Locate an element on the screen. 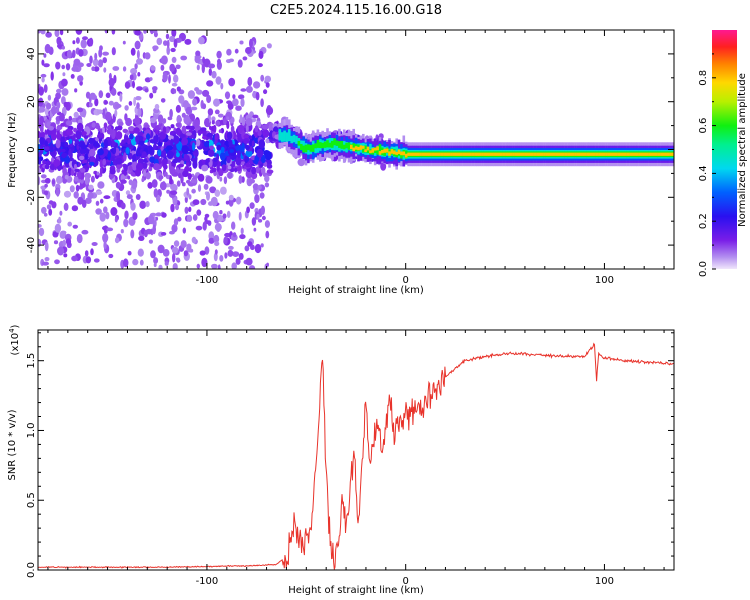 This screenshot has height=600, width=750. y-tick-label: 20 is located at coordinates (31, 101).